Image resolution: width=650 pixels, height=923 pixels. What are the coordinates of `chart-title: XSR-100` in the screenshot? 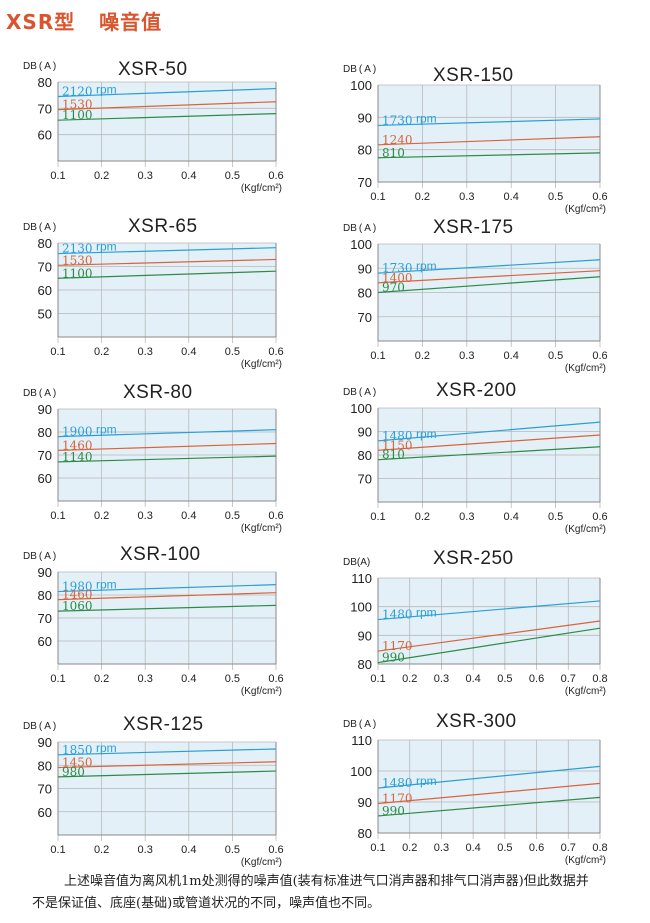 It's located at (160, 554).